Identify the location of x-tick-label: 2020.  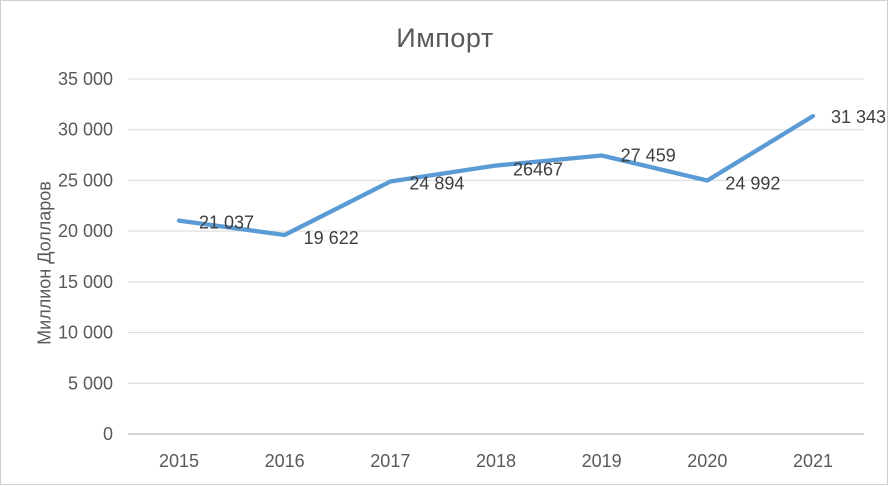
(707, 461).